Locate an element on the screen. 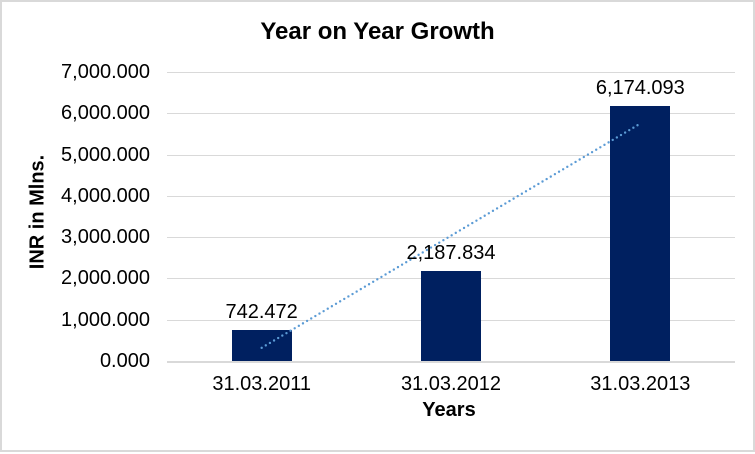 The image size is (755, 454). y-axis-title: INR in Mlns. is located at coordinates (37, 212).